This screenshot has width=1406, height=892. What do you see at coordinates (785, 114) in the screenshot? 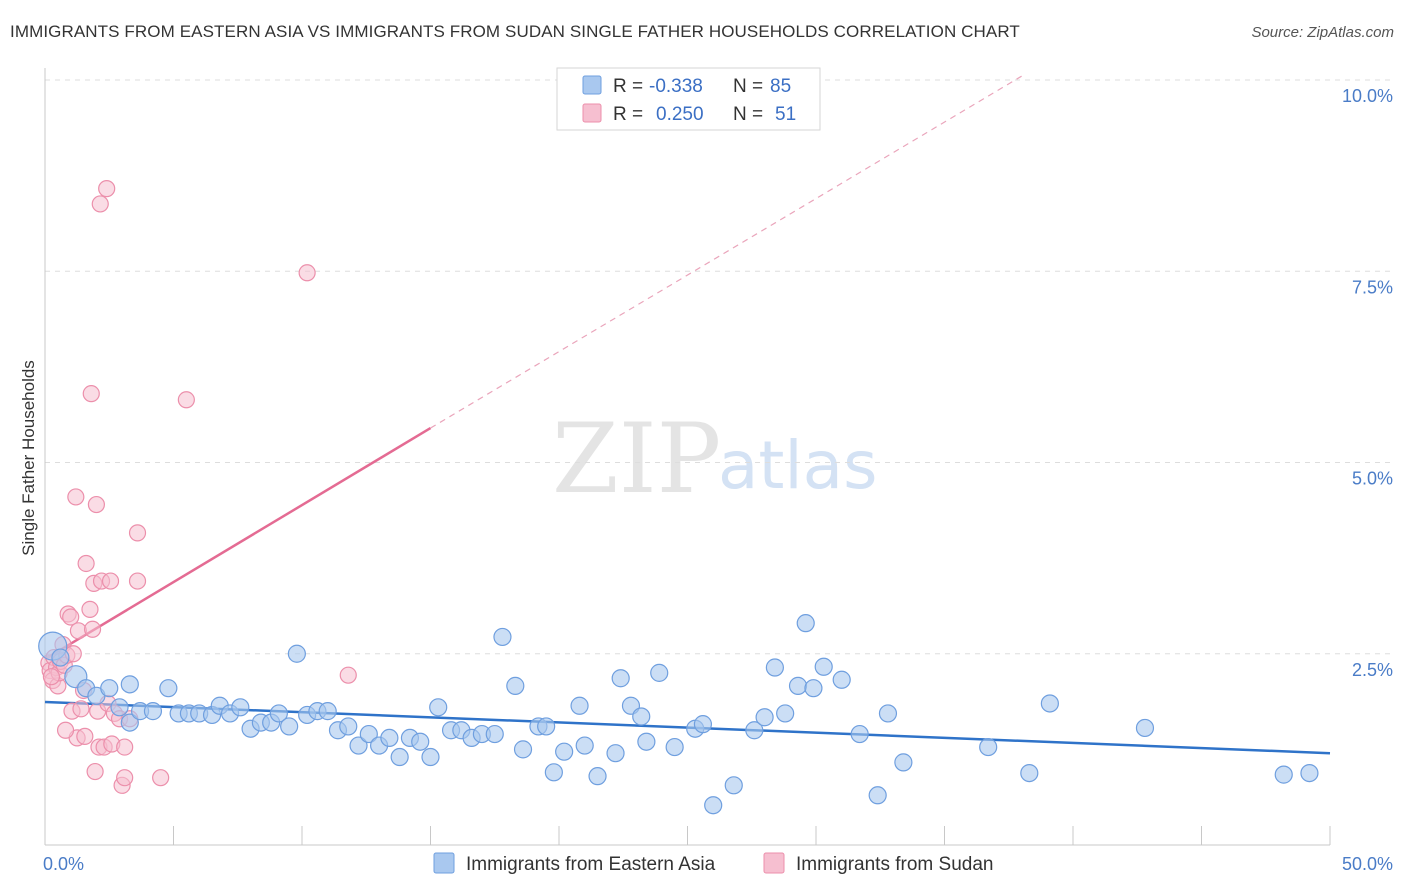
I see `legend-n-value-pink: 51` at bounding box center [785, 114].